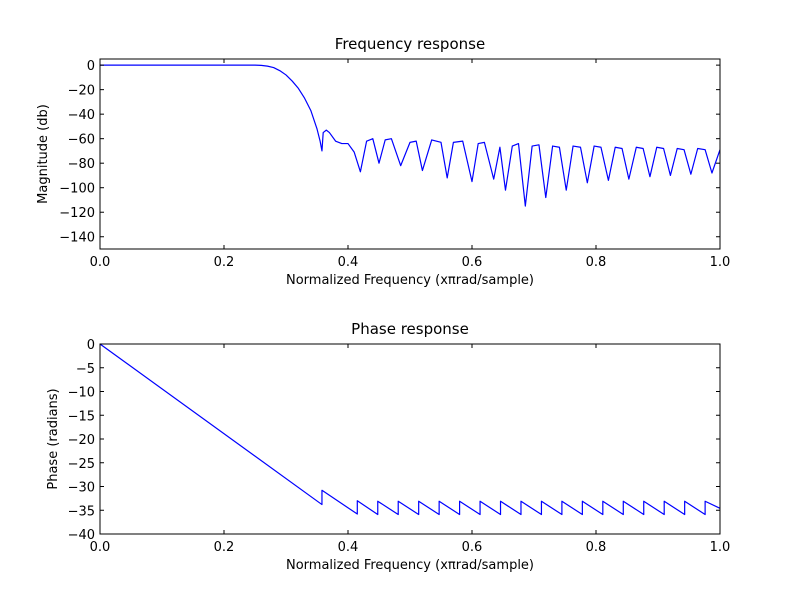  I want to click on phase-x-tick-label: 0.8, so click(596, 547).